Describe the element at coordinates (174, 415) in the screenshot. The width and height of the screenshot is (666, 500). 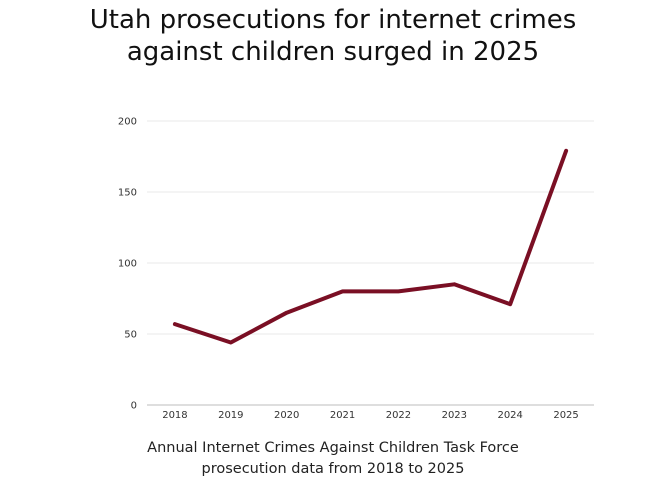
I see `x-tick-label-2018: 2018` at that location.